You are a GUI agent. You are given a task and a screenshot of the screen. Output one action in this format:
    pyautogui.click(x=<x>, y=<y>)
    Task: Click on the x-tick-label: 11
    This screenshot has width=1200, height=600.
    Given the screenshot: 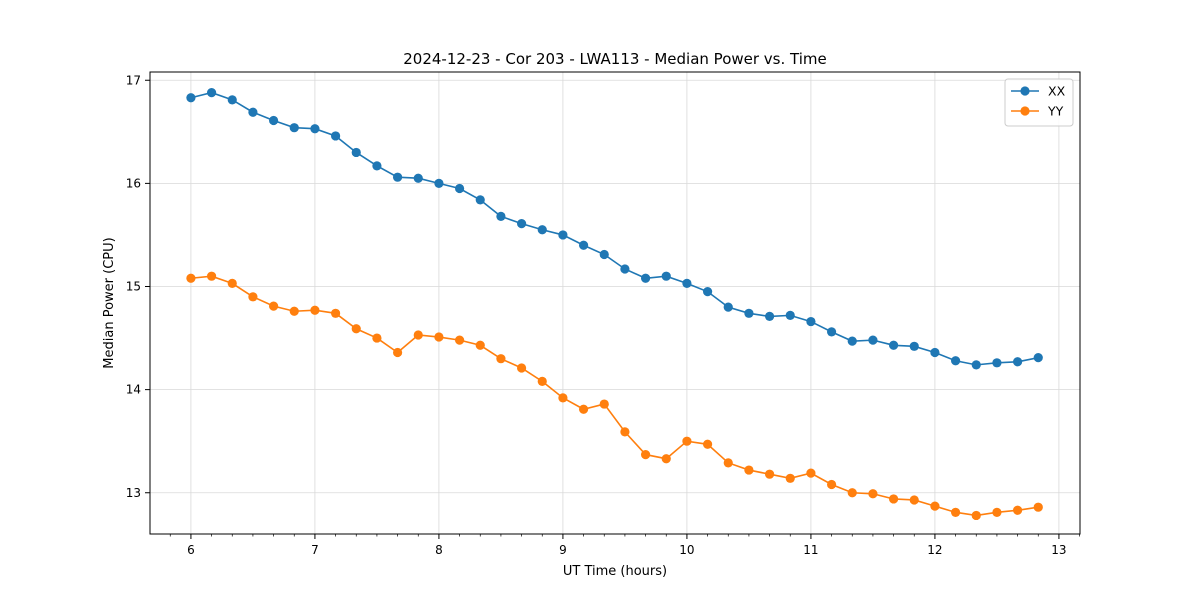 What is the action you would take?
    pyautogui.click(x=810, y=550)
    